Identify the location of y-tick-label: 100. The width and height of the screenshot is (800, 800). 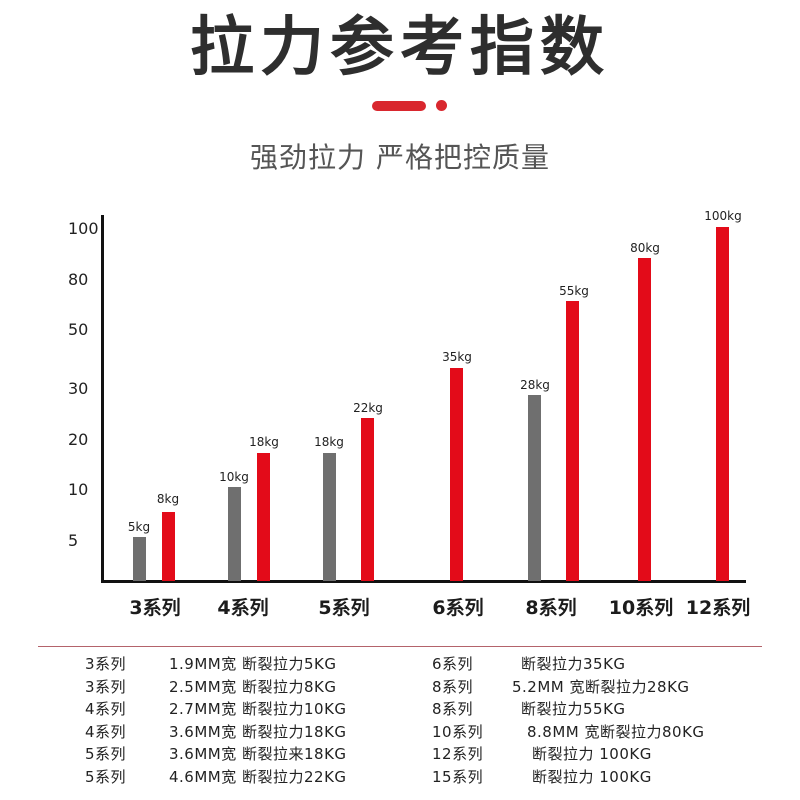
(83, 228).